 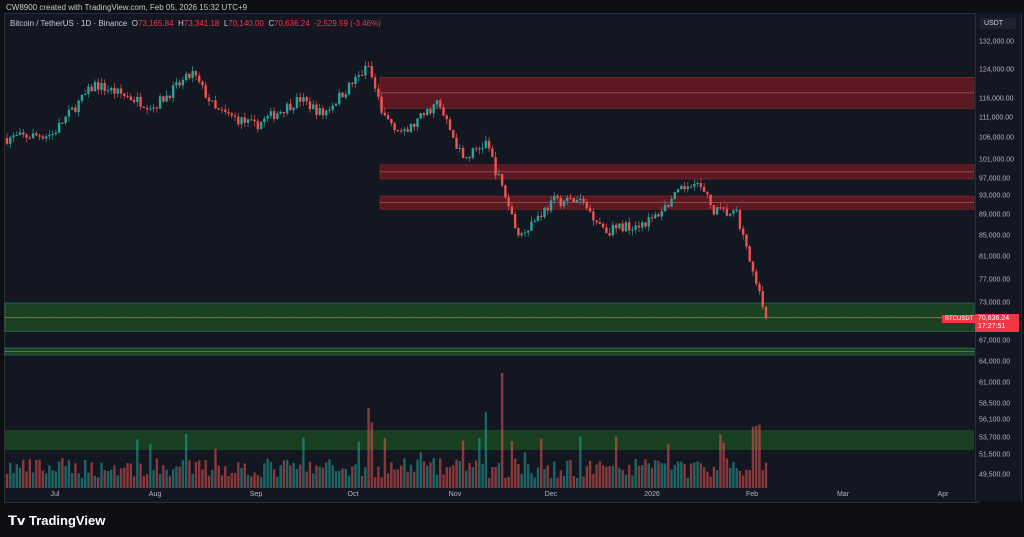 I want to click on price-tick: 77,000.00, so click(x=995, y=280).